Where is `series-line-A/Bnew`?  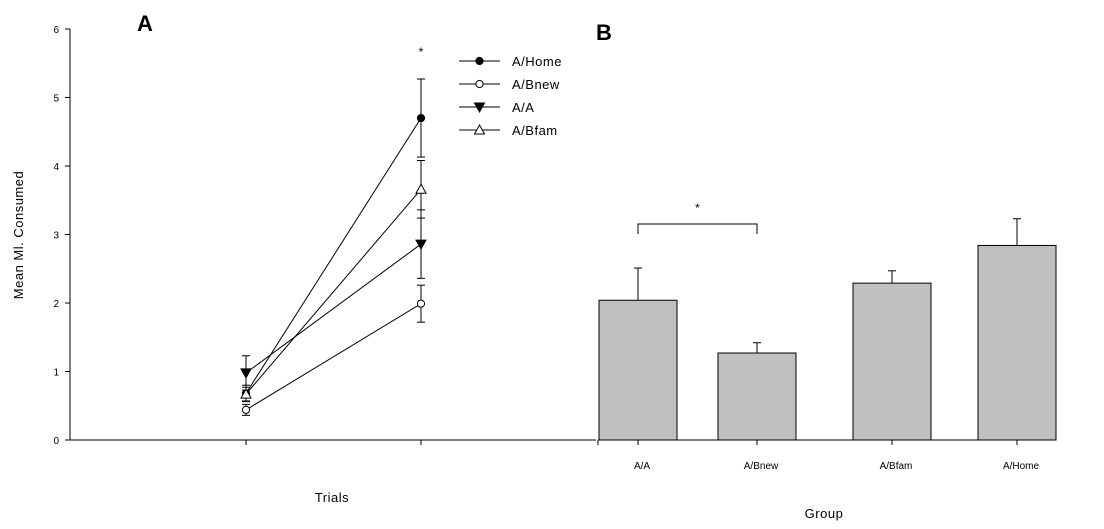 series-line-A/Bnew is located at coordinates (333, 357).